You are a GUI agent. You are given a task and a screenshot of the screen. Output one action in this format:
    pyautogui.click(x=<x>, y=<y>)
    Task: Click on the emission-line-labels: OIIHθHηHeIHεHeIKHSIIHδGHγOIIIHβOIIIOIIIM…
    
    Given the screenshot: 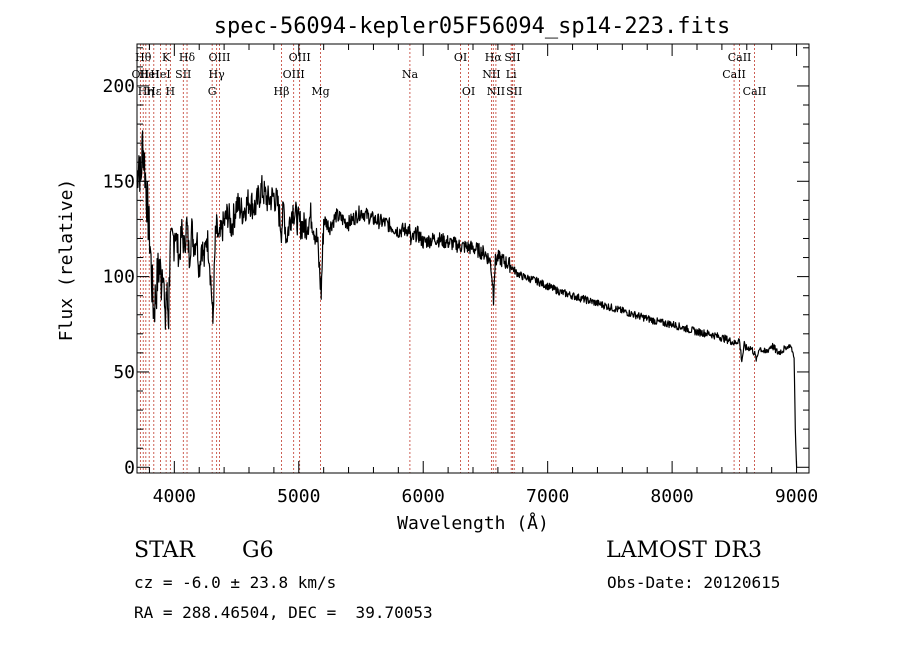 What is the action you would take?
    pyautogui.click(x=449, y=74)
    